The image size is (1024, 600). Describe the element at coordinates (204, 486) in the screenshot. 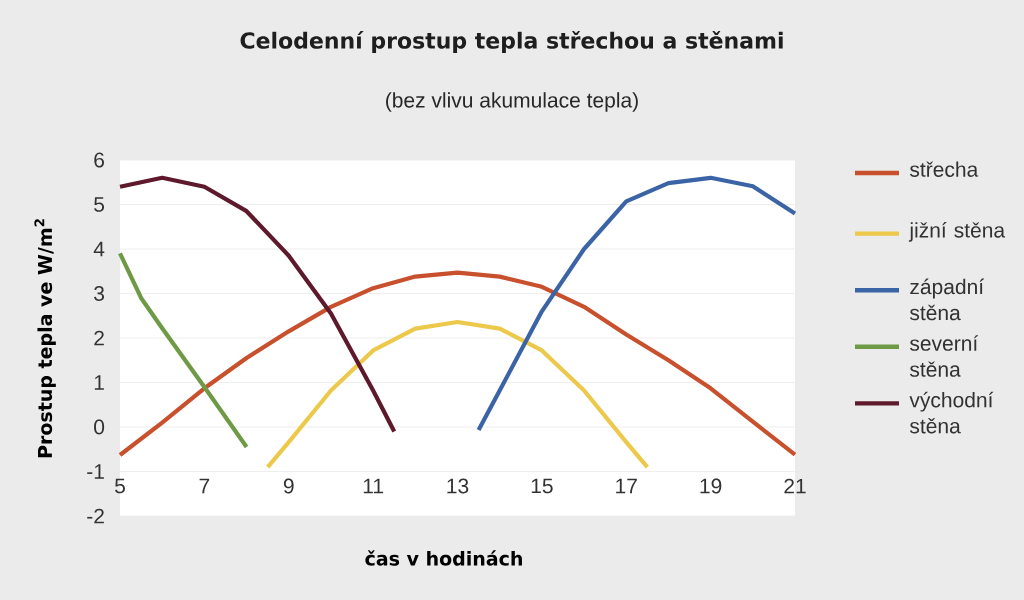

I see `x-tick-label: 7` at that location.